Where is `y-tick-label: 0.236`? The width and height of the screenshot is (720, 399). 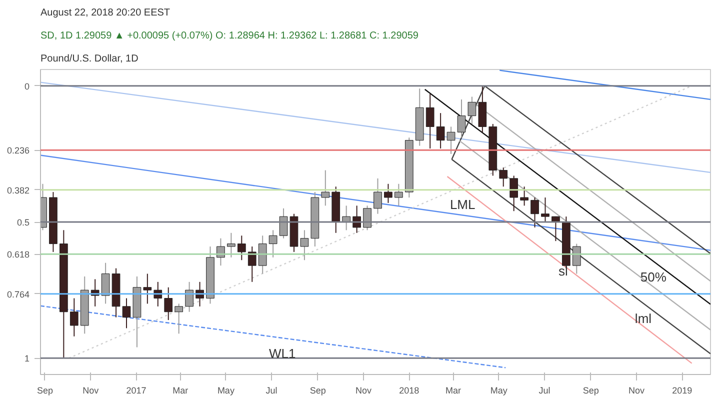
y-tick-label: 0.236 is located at coordinates (18, 151).